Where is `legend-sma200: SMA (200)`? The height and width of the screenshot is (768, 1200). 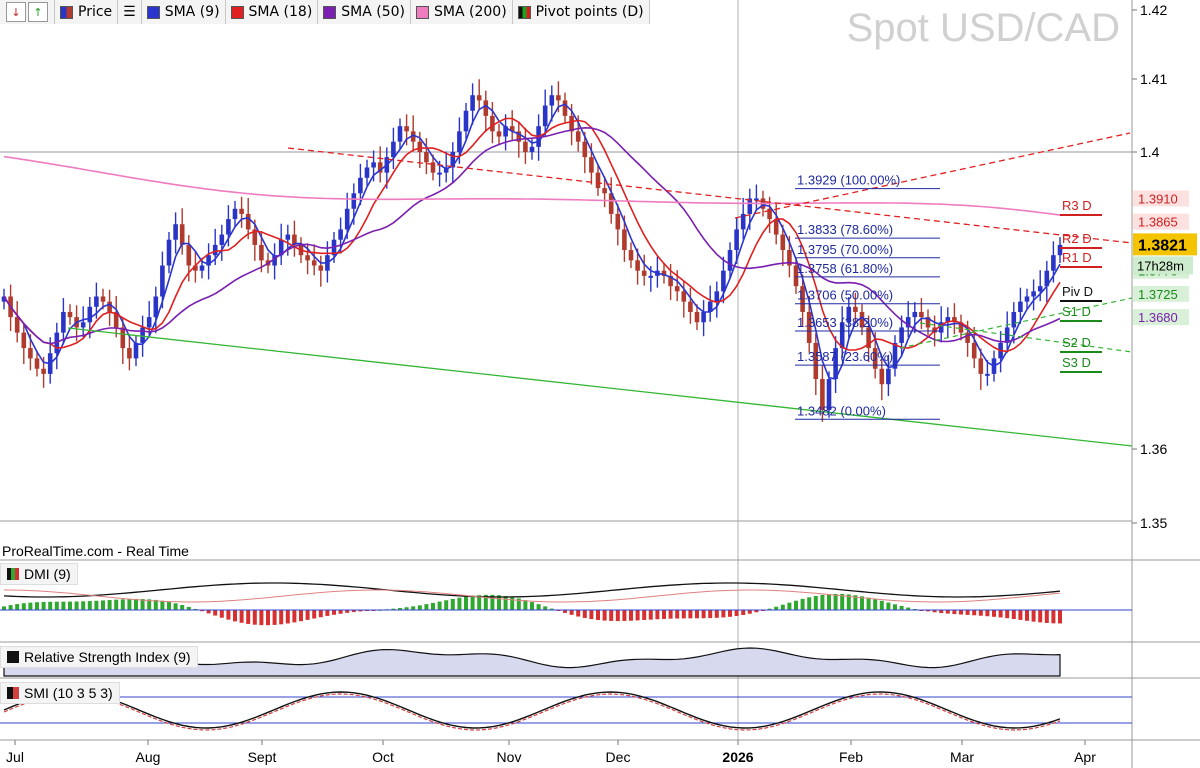
legend-sma200: SMA (200) is located at coordinates (462, 12).